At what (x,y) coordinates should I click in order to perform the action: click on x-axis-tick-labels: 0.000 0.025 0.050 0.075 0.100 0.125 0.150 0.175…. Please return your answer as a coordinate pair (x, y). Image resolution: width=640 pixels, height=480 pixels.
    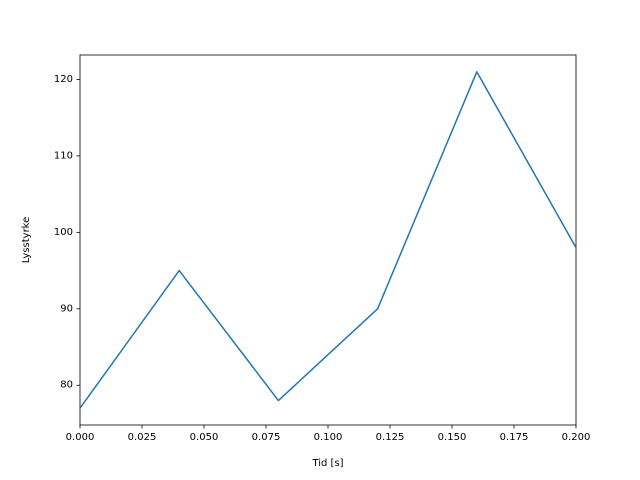
    Looking at the image, I should click on (328, 437).